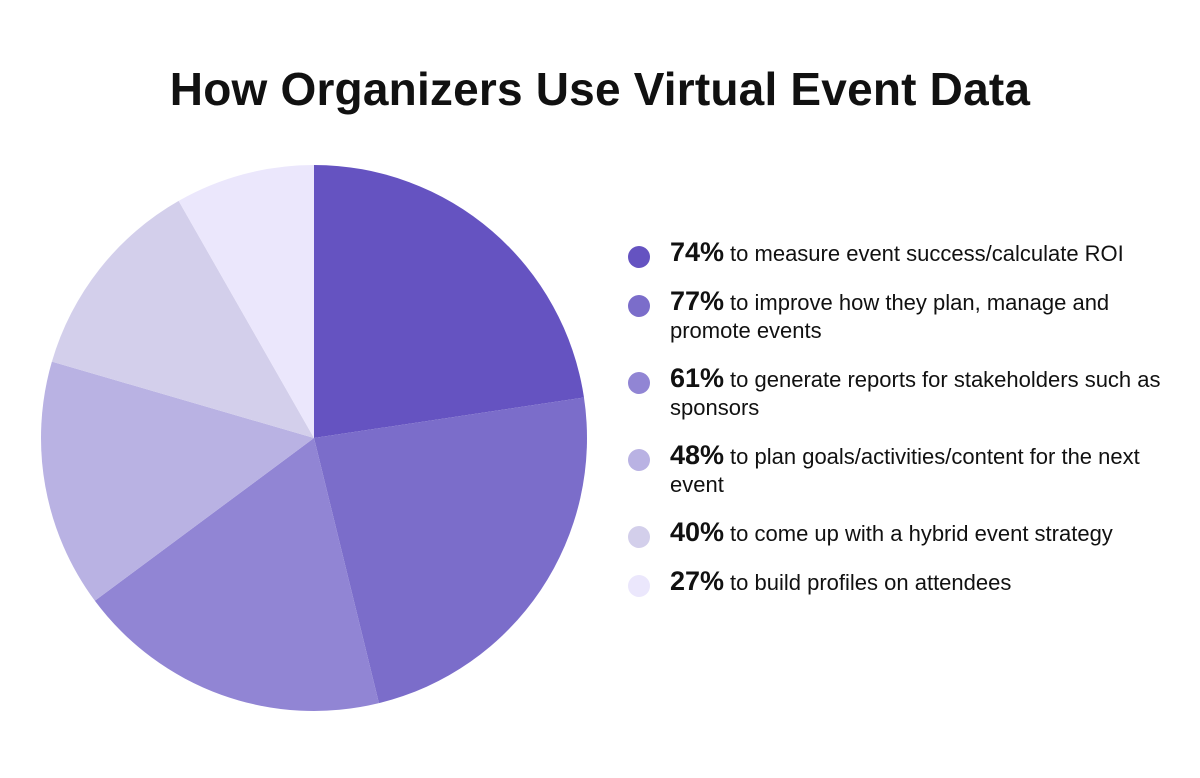 The image size is (1200, 778). I want to click on legend-label-5: to come up with a hybrid event strategy, so click(921, 533).